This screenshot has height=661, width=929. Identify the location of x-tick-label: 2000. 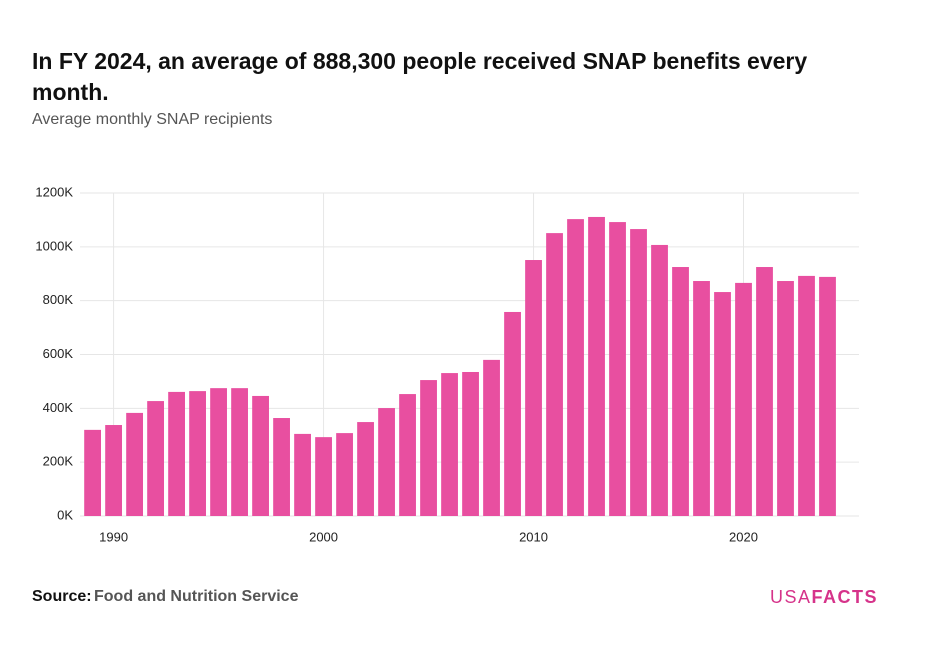
(323, 536).